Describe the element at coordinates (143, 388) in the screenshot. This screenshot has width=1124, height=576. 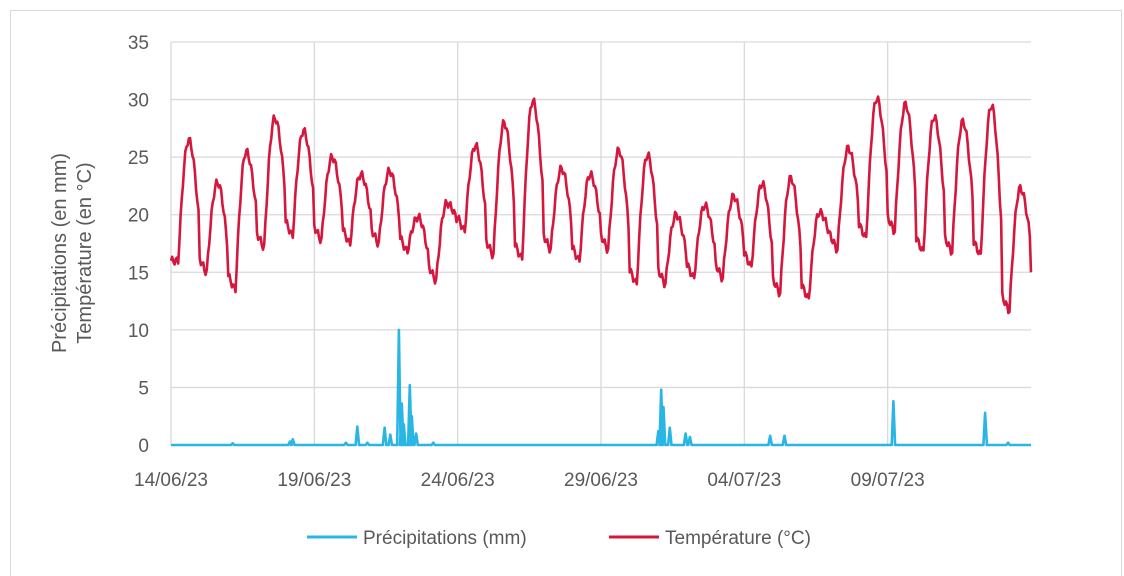
I see `y-tick-label: 5` at that location.